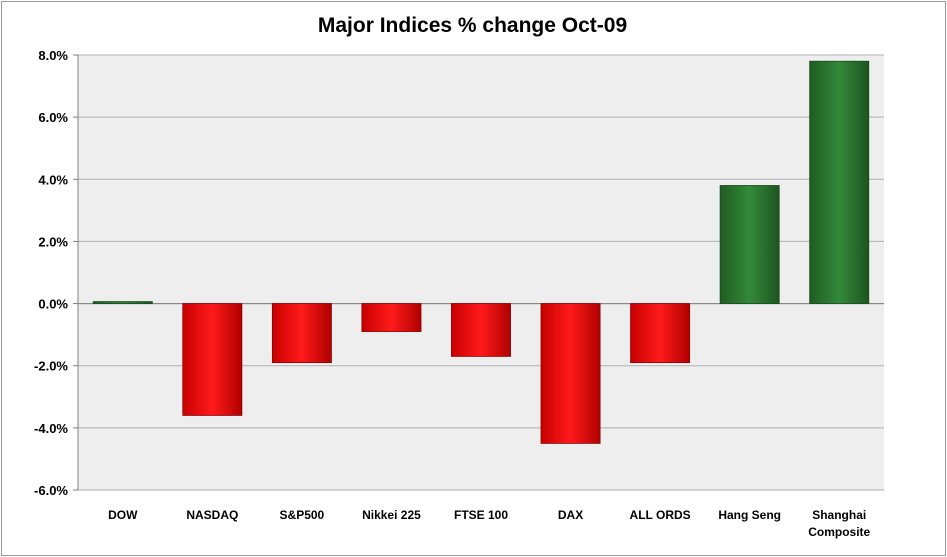  What do you see at coordinates (51, 366) in the screenshot?
I see `y-tick-label: -2.0%` at bounding box center [51, 366].